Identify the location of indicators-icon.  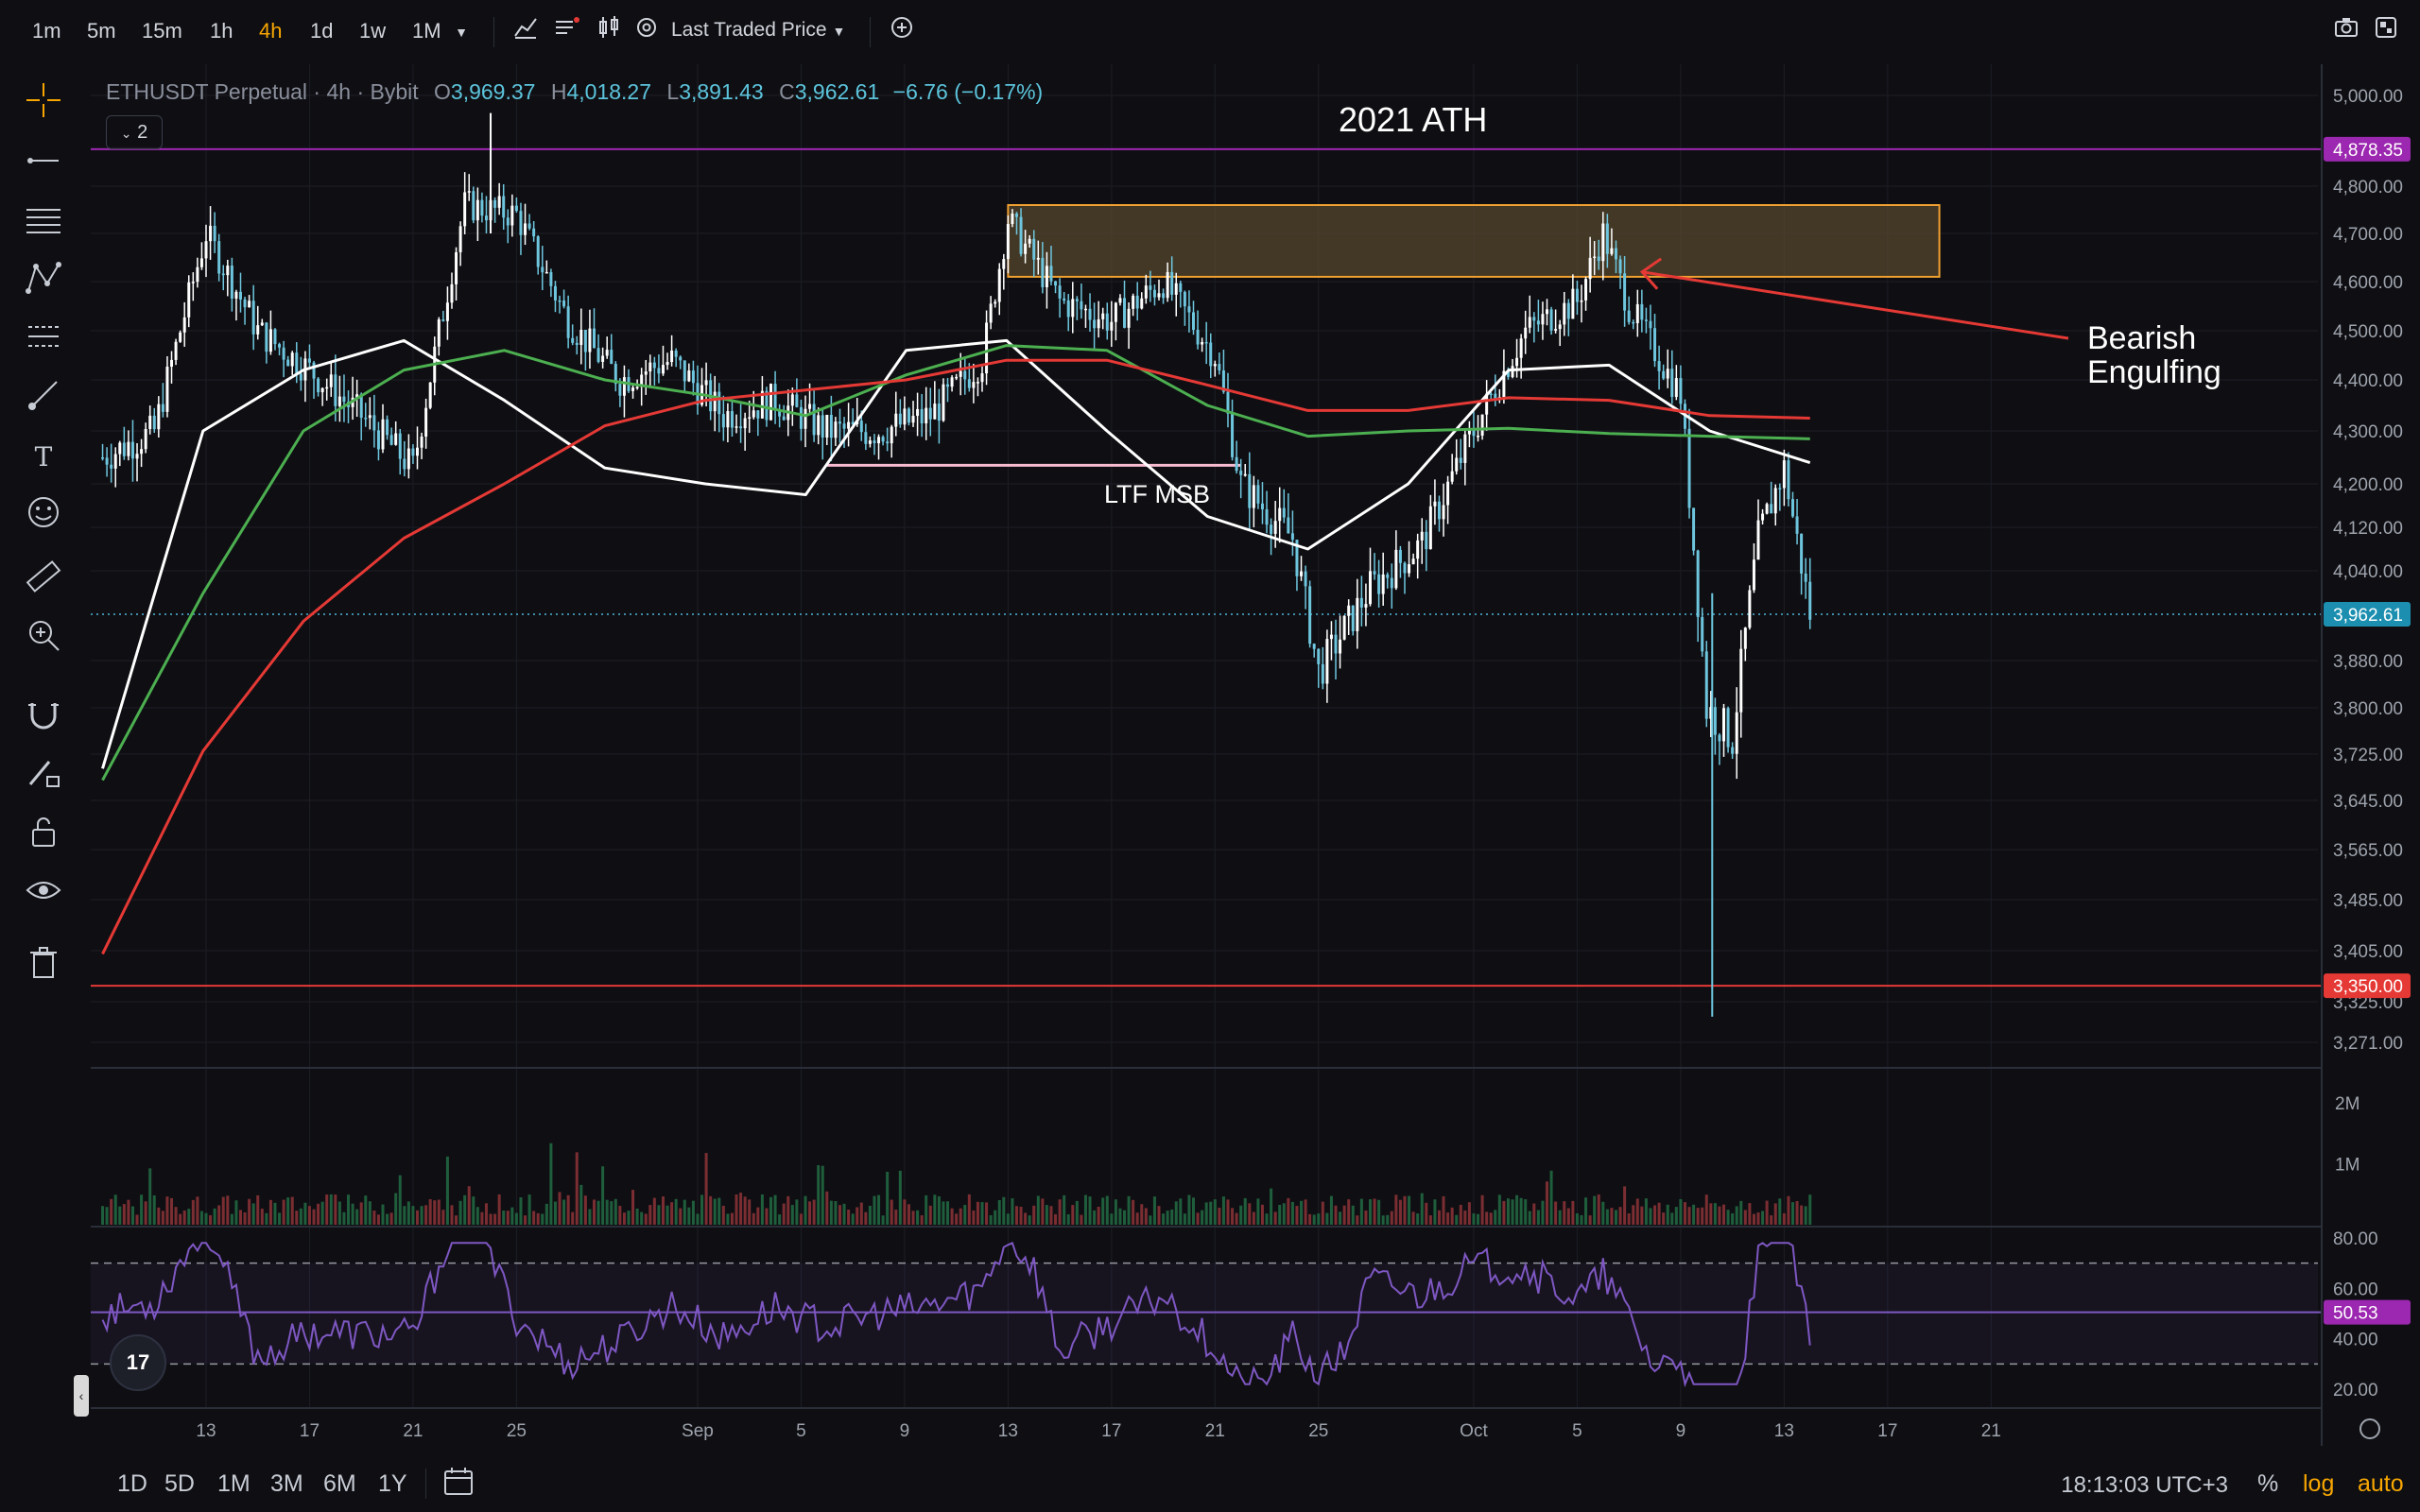
(567, 32).